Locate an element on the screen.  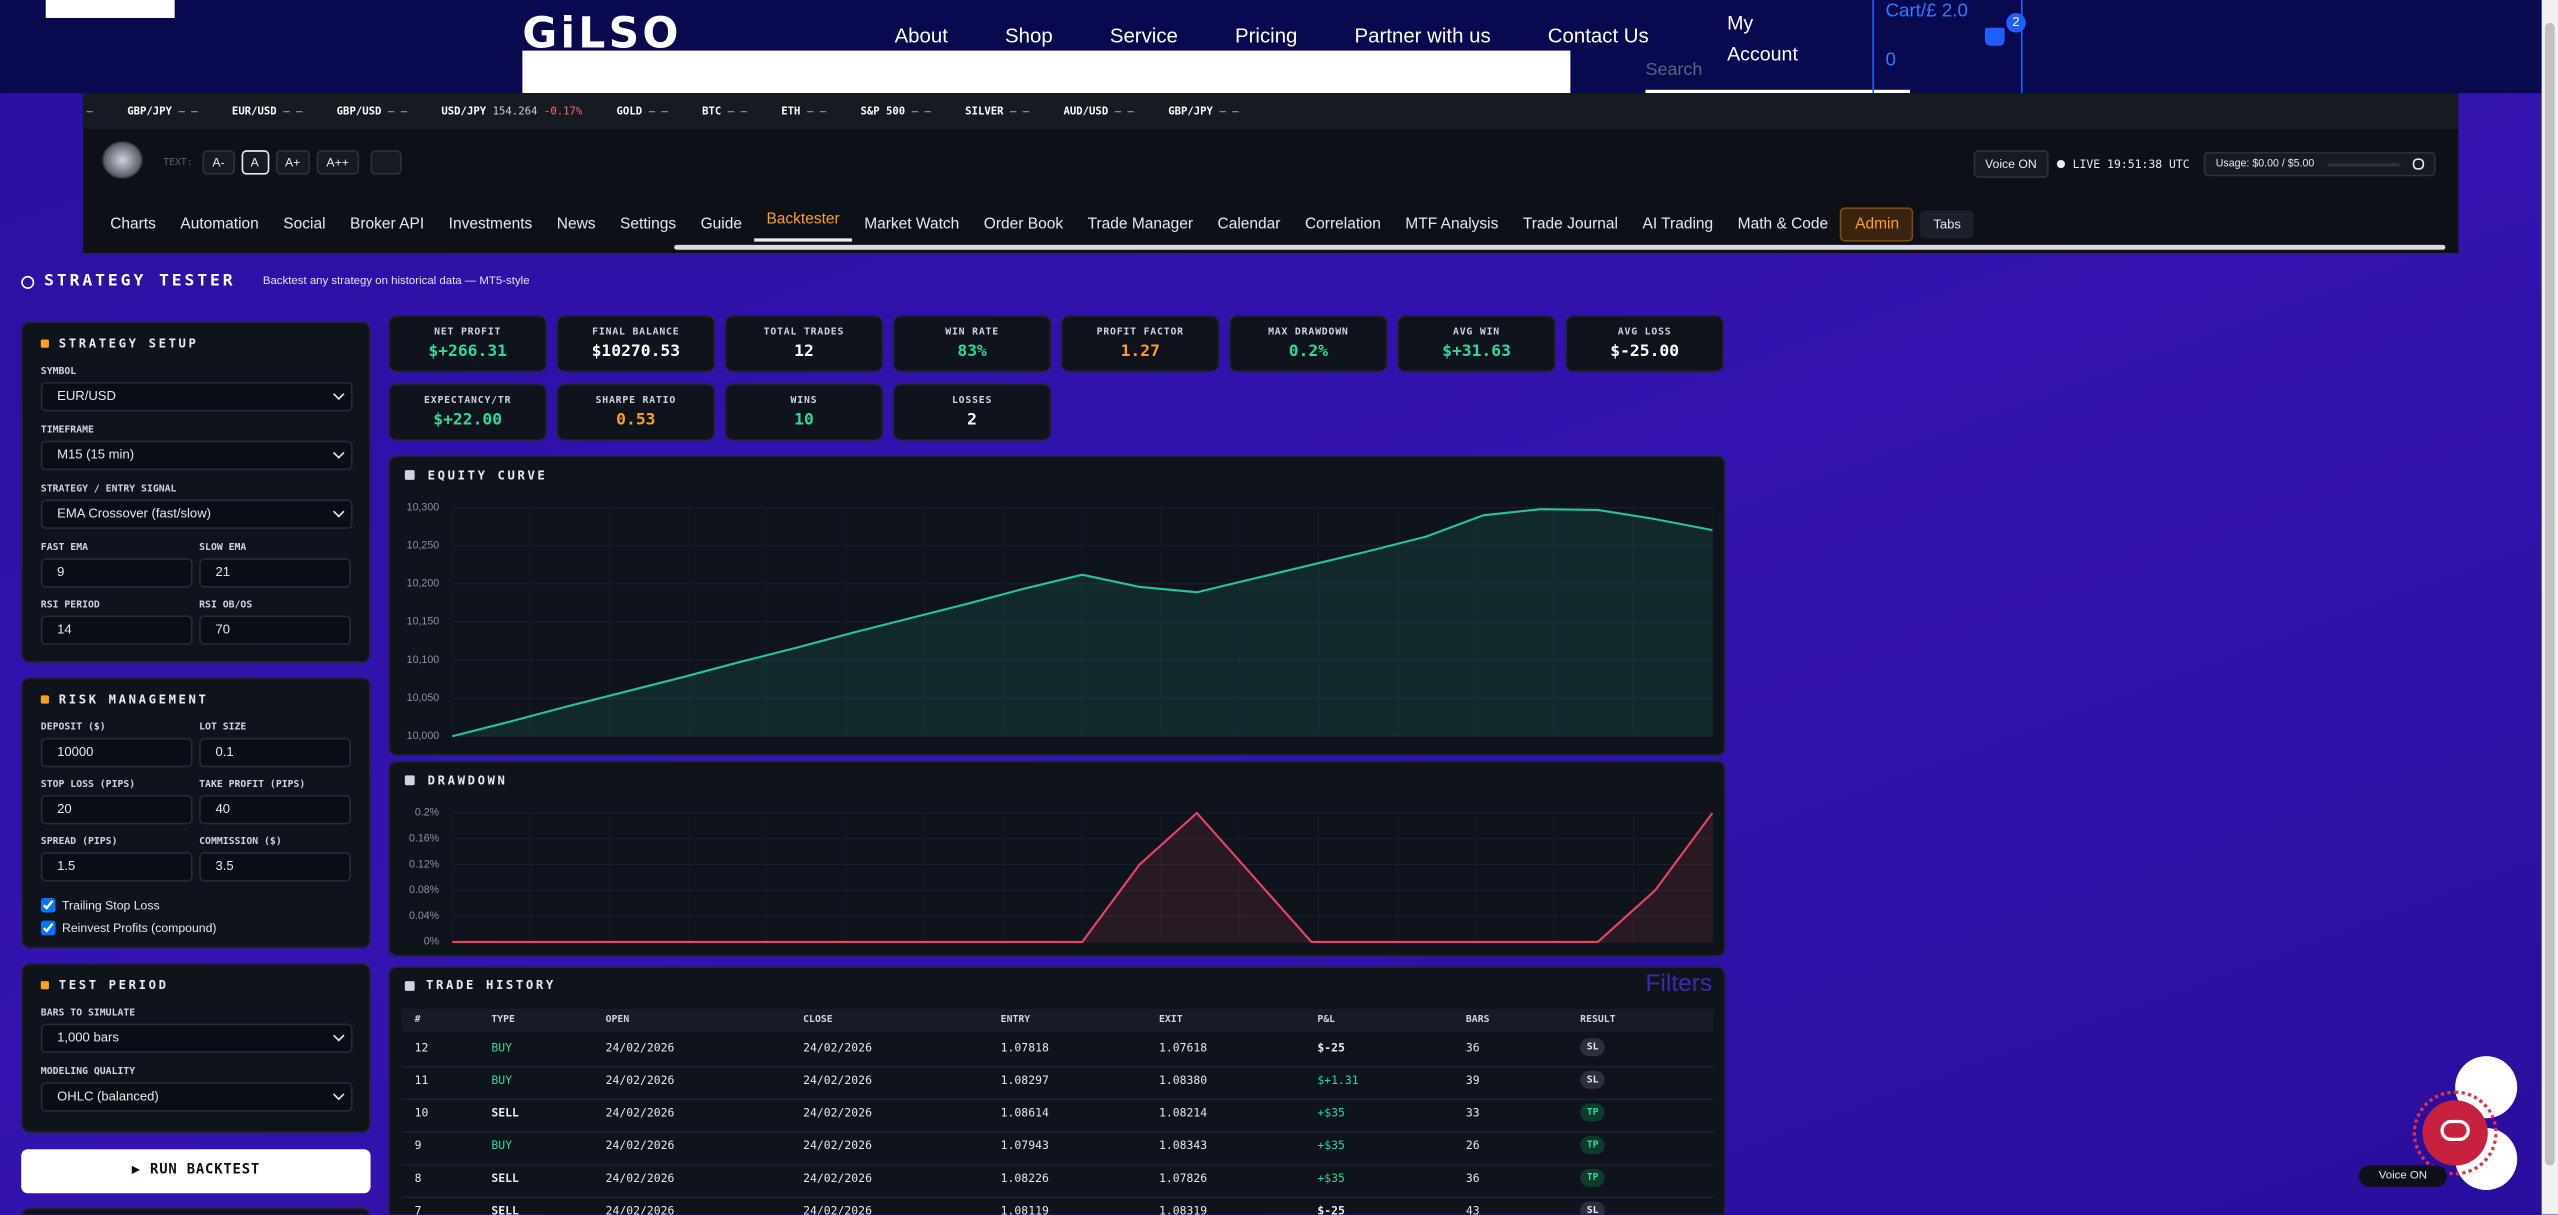
table-cell: 33 is located at coordinates (1472, 1113).